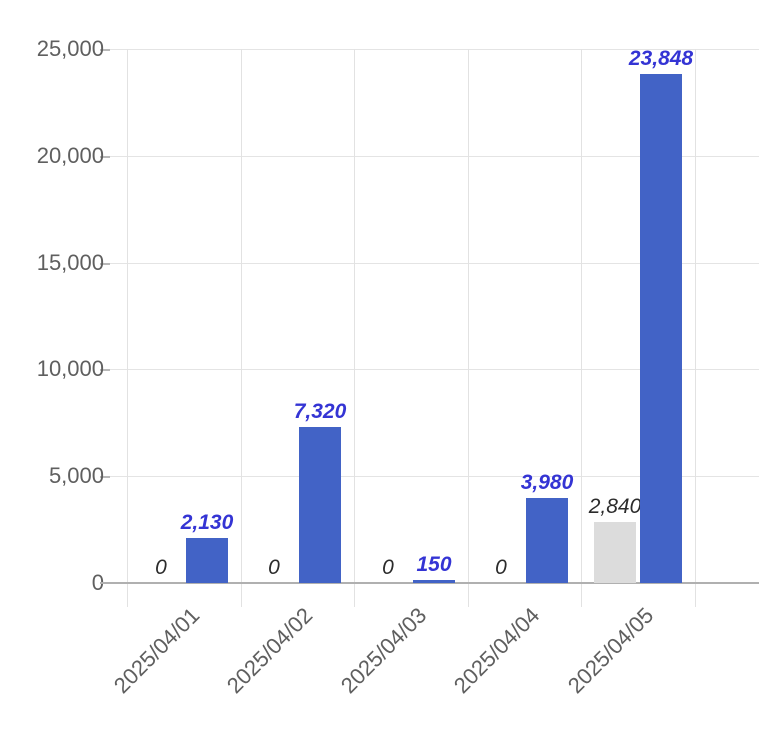 This screenshot has width=759, height=755. What do you see at coordinates (97, 582) in the screenshot?
I see `y-axis-tick-label: 0` at bounding box center [97, 582].